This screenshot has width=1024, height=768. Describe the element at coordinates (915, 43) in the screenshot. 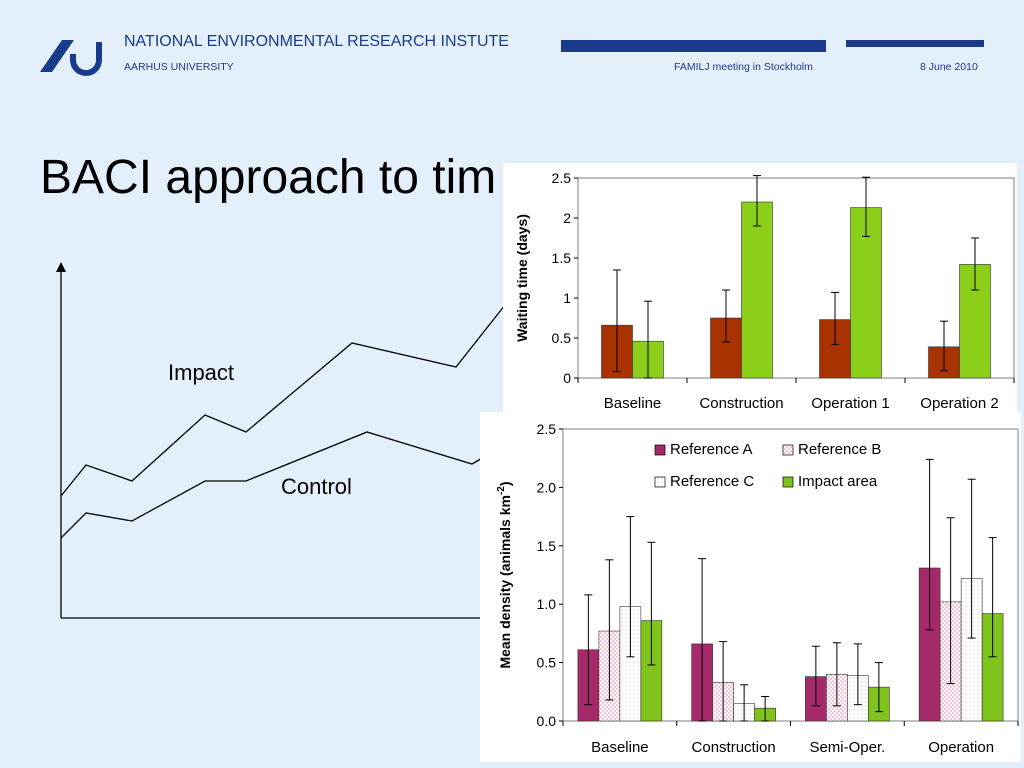

I see `header-bar-short` at that location.